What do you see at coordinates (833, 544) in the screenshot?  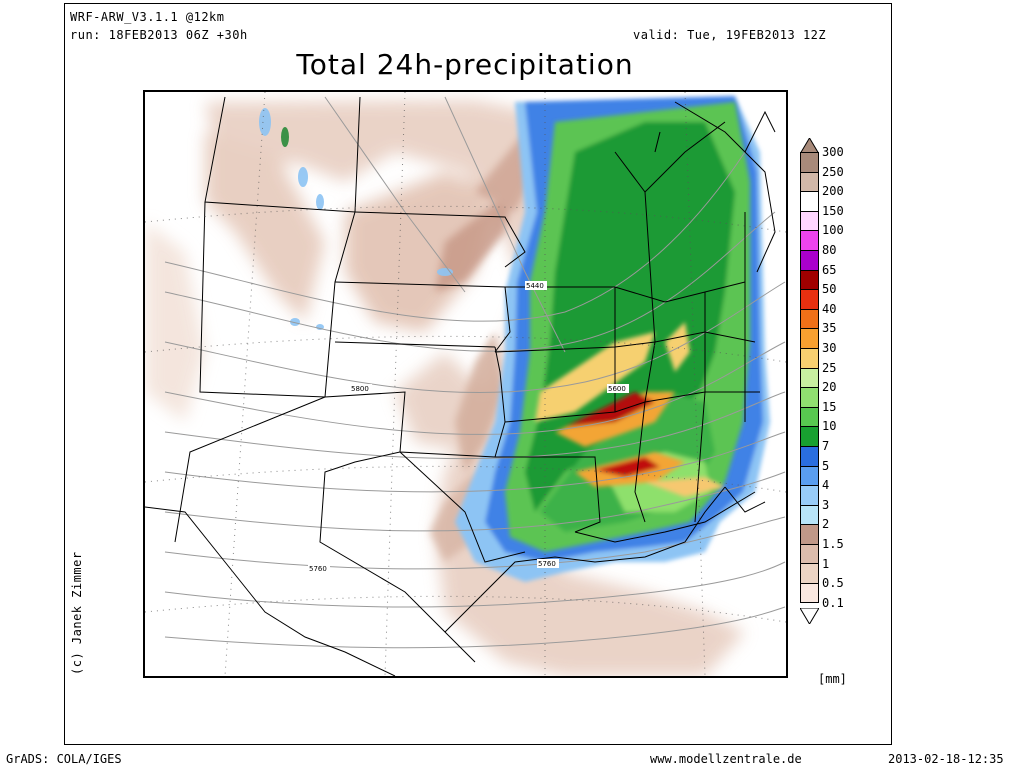 I see `legend-level-label: 1.5` at bounding box center [833, 544].